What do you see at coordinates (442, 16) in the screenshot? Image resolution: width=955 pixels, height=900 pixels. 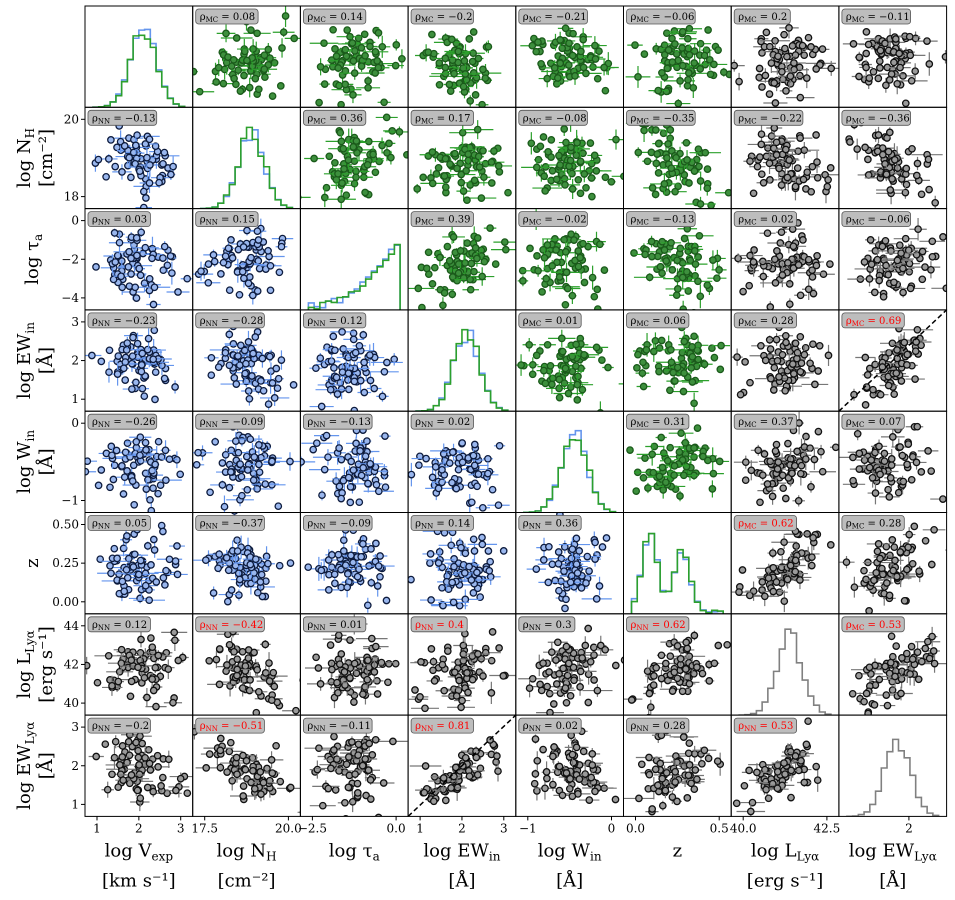 I see `correlation-label: ρMC = −0.2` at bounding box center [442, 16].